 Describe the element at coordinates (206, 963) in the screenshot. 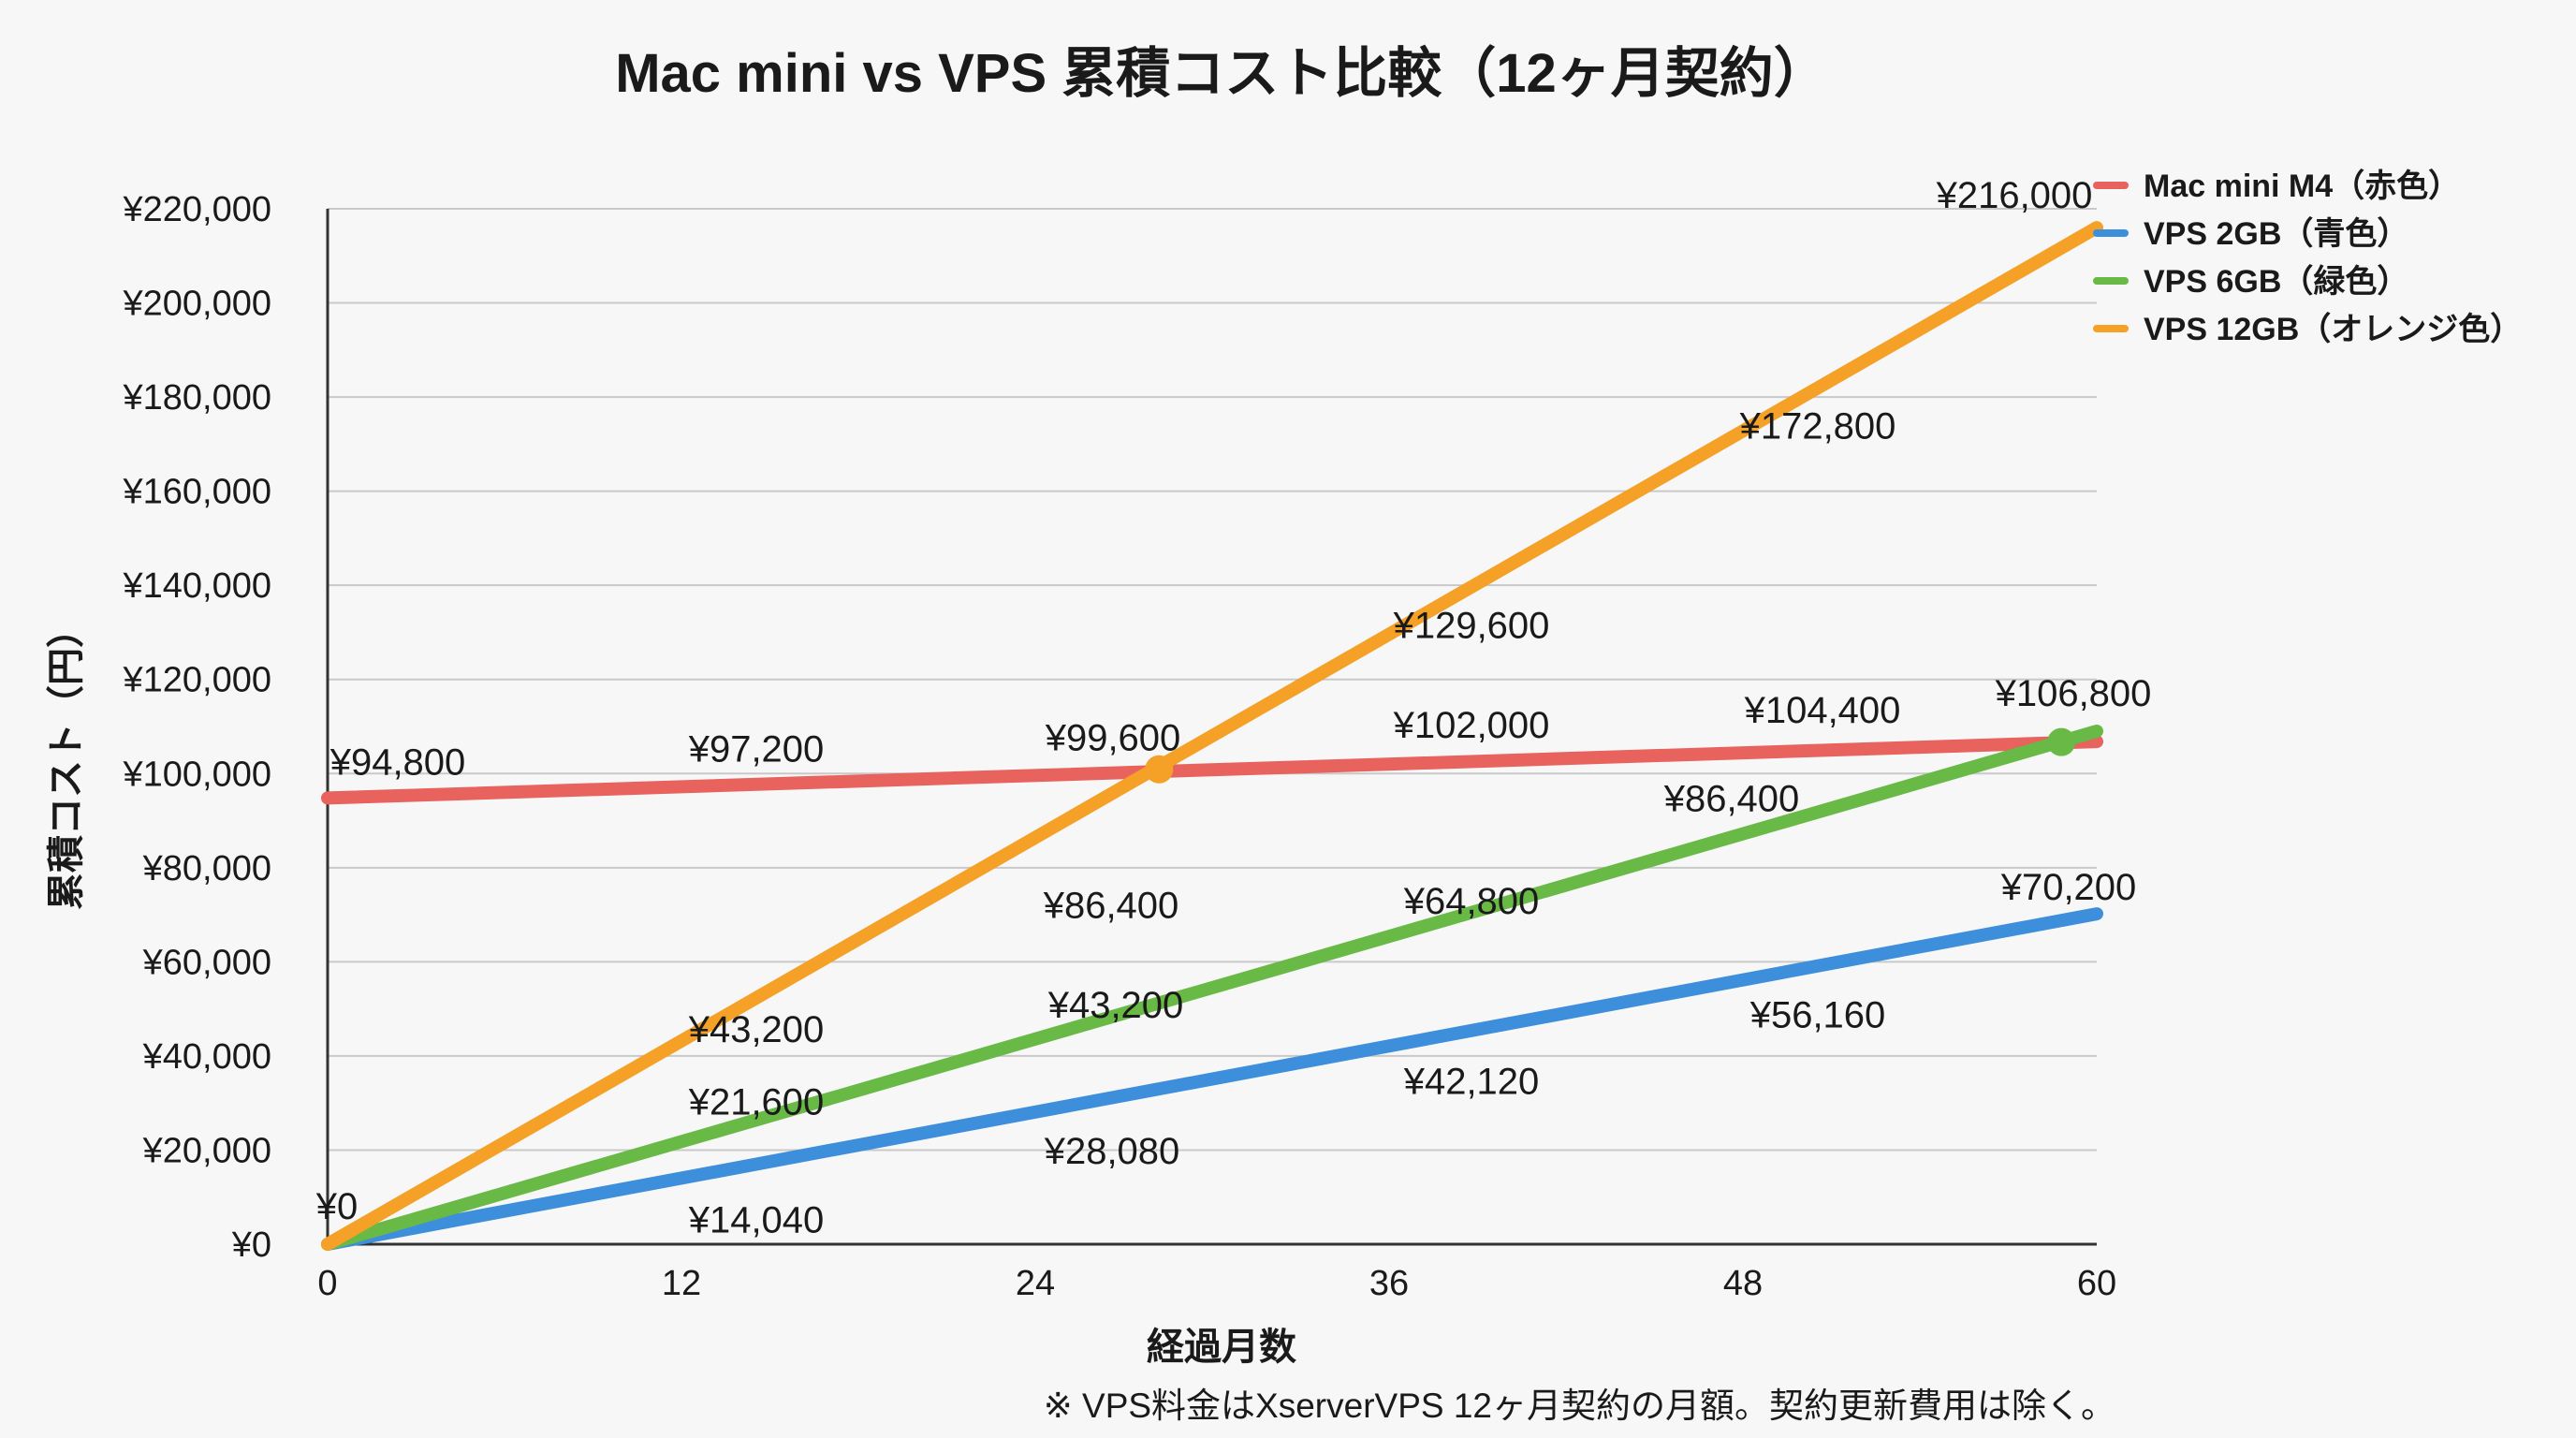

I see `y-tick-label: ¥60,000` at that location.